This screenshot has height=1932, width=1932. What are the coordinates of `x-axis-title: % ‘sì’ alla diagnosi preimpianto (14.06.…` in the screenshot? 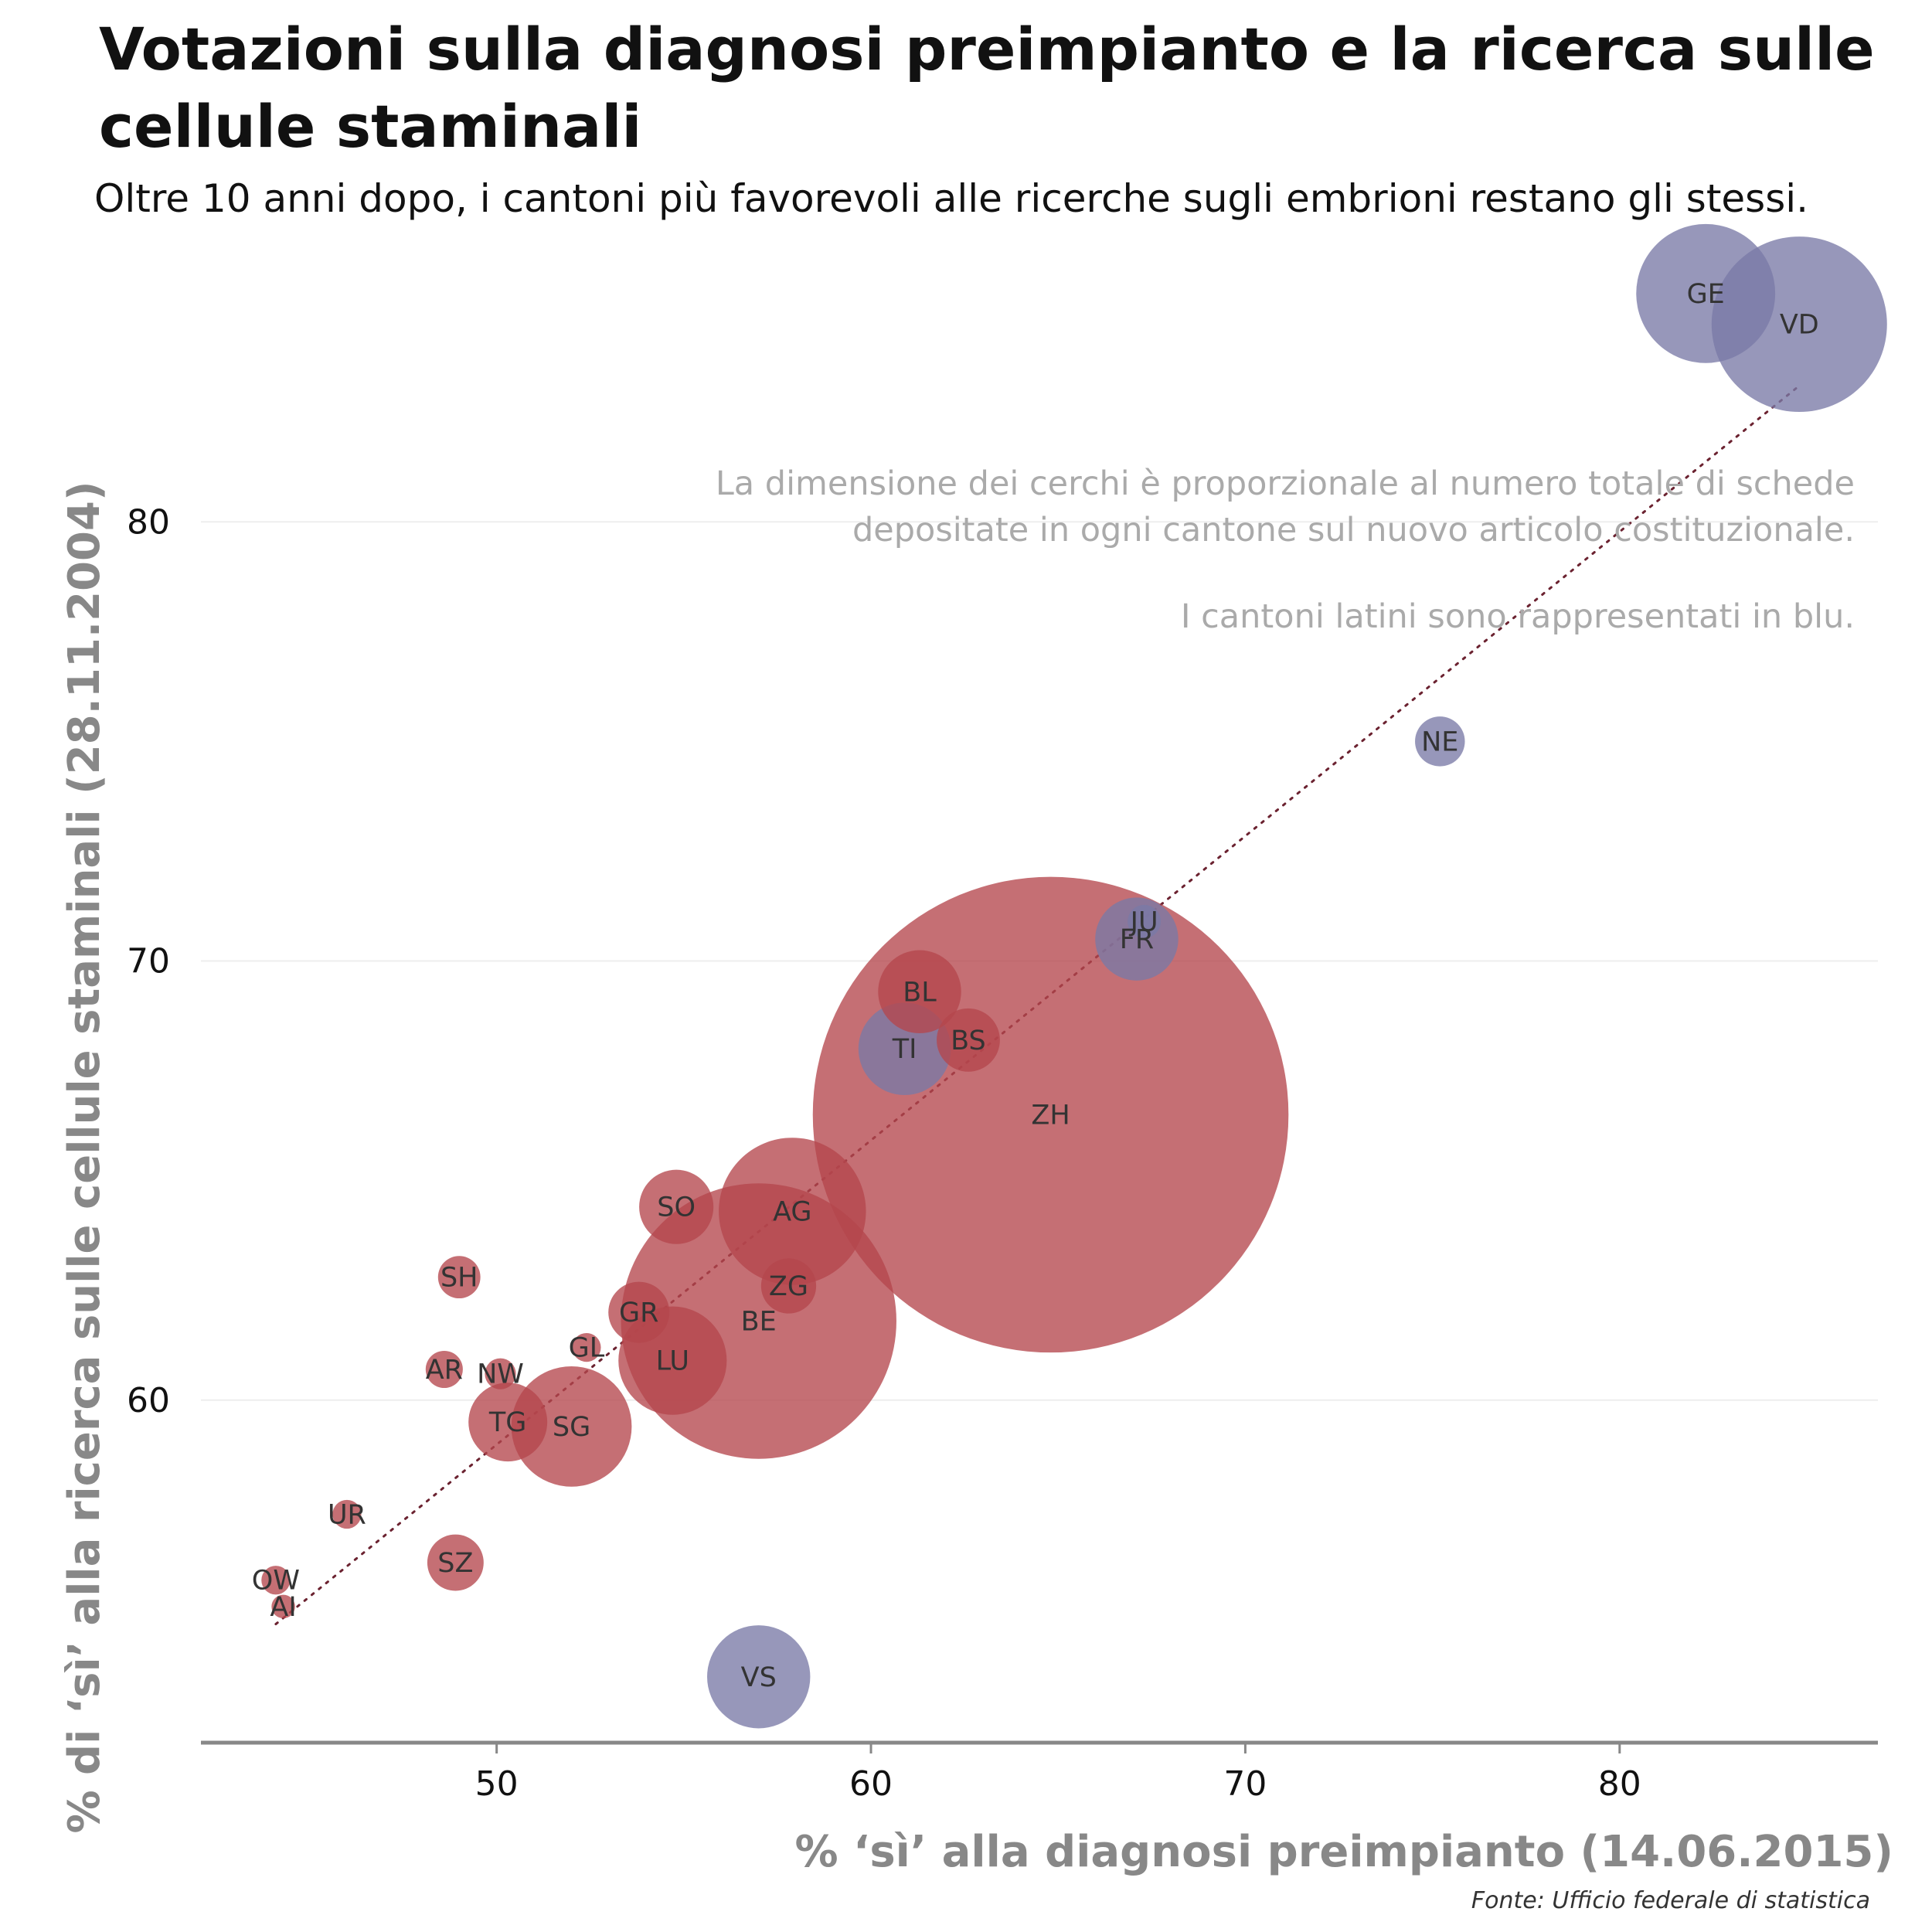 It's located at (1343, 1852).